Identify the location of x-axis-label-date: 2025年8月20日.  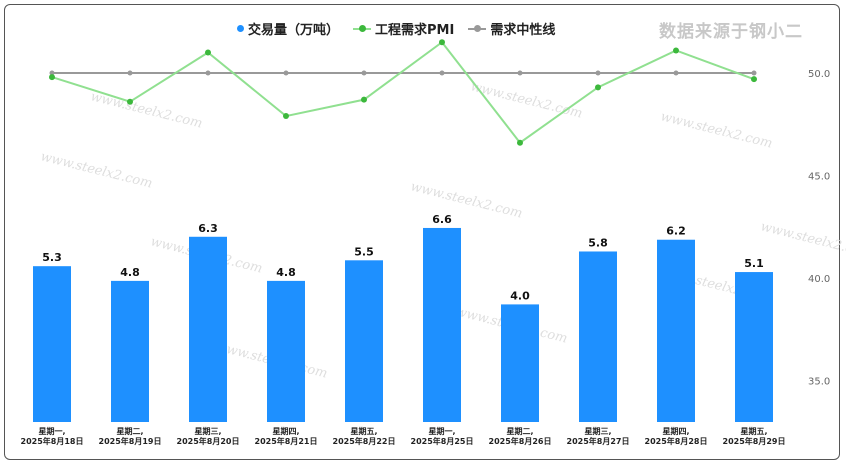
(208, 441).